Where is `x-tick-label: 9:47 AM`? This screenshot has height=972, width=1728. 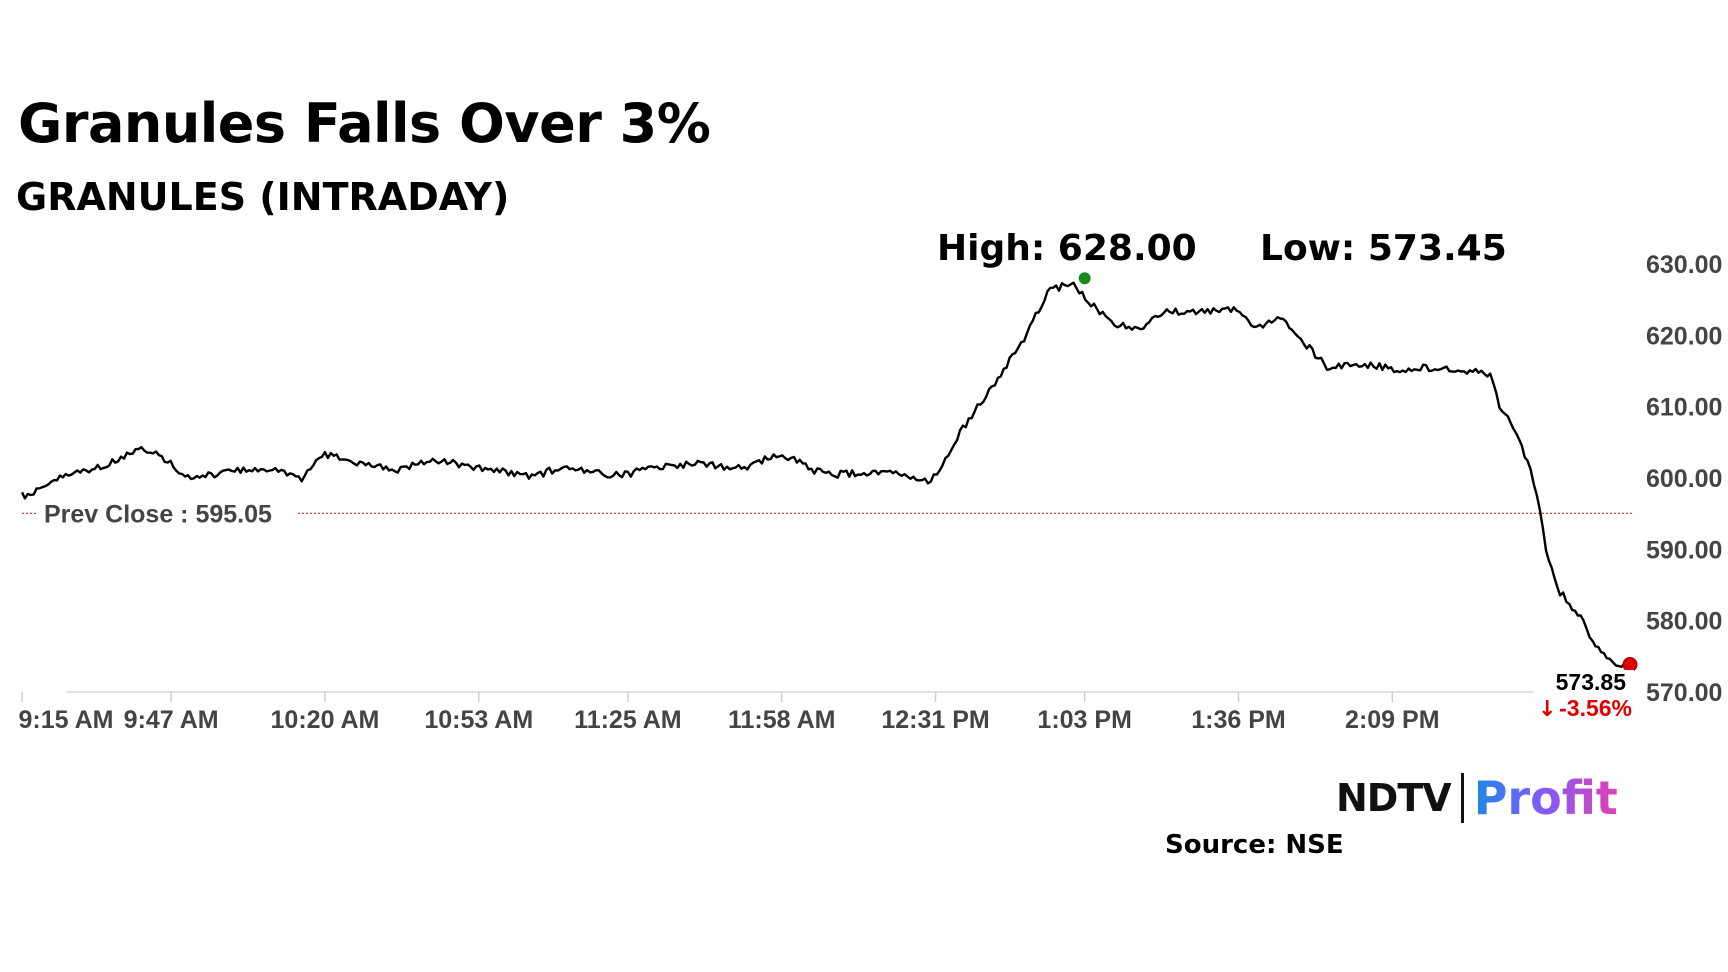 x-tick-label: 9:47 AM is located at coordinates (171, 720).